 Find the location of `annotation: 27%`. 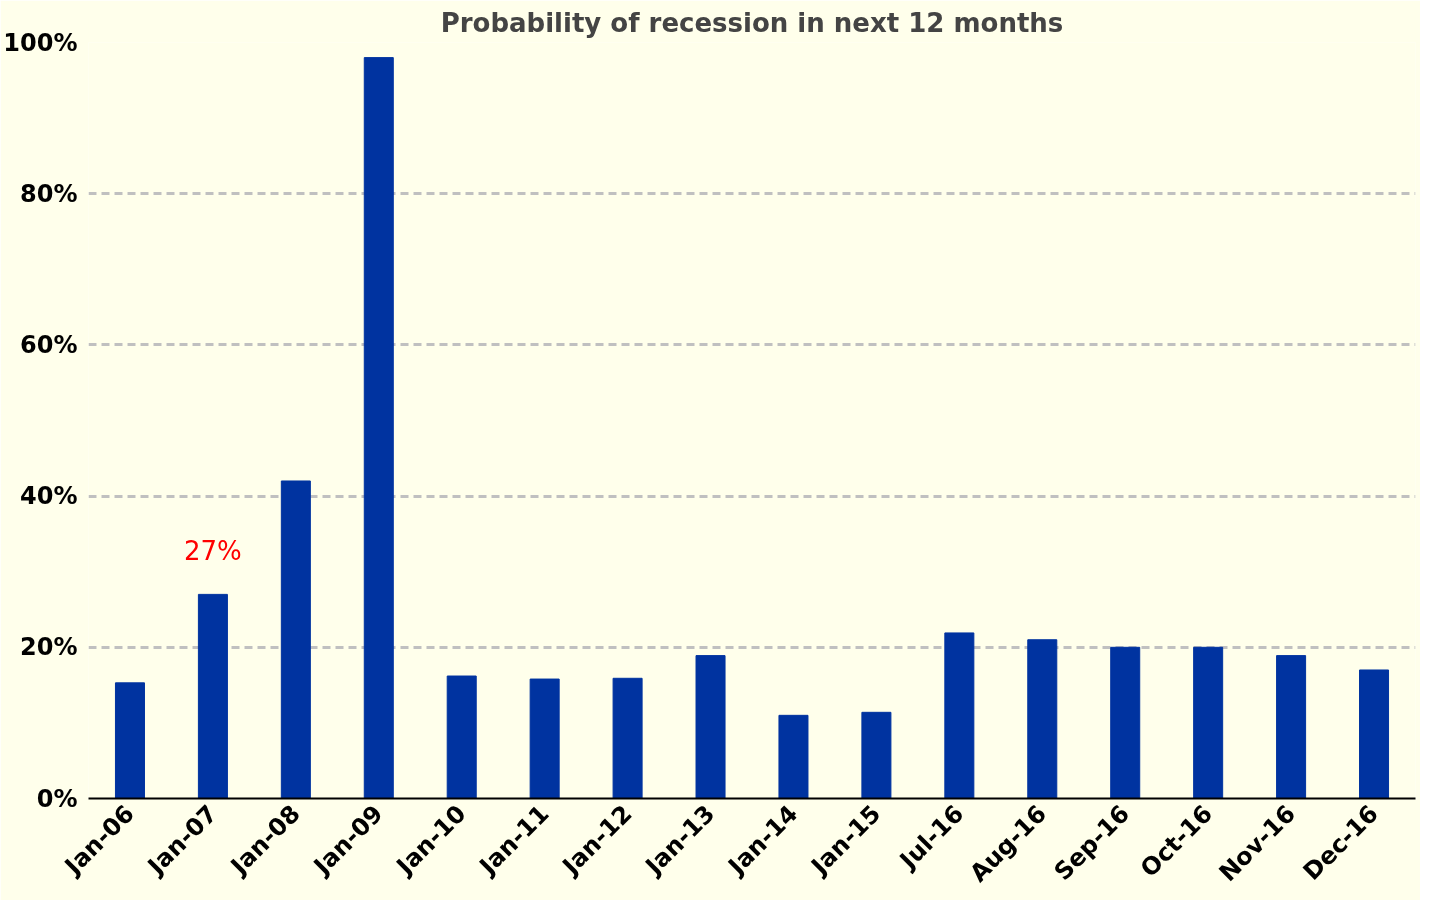

annotation: 27% is located at coordinates (213, 551).